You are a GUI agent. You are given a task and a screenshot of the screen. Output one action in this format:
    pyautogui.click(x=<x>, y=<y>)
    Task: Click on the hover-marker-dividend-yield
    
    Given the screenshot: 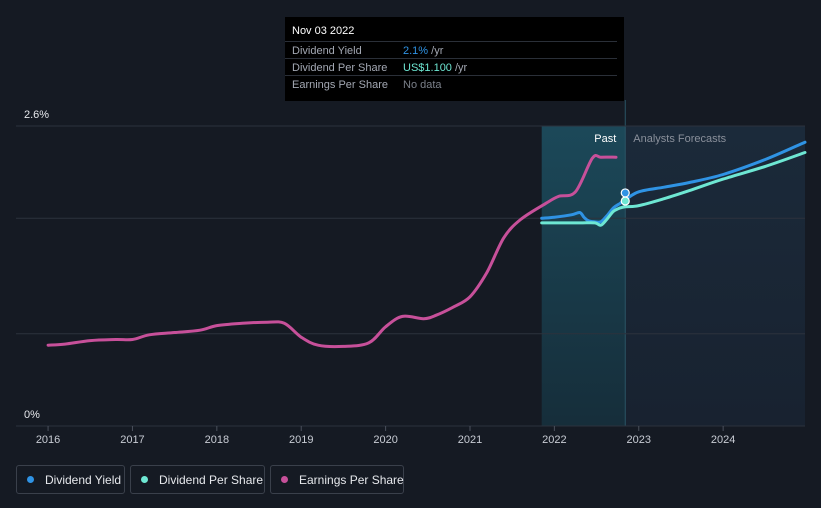 What is the action you would take?
    pyautogui.click(x=625, y=193)
    